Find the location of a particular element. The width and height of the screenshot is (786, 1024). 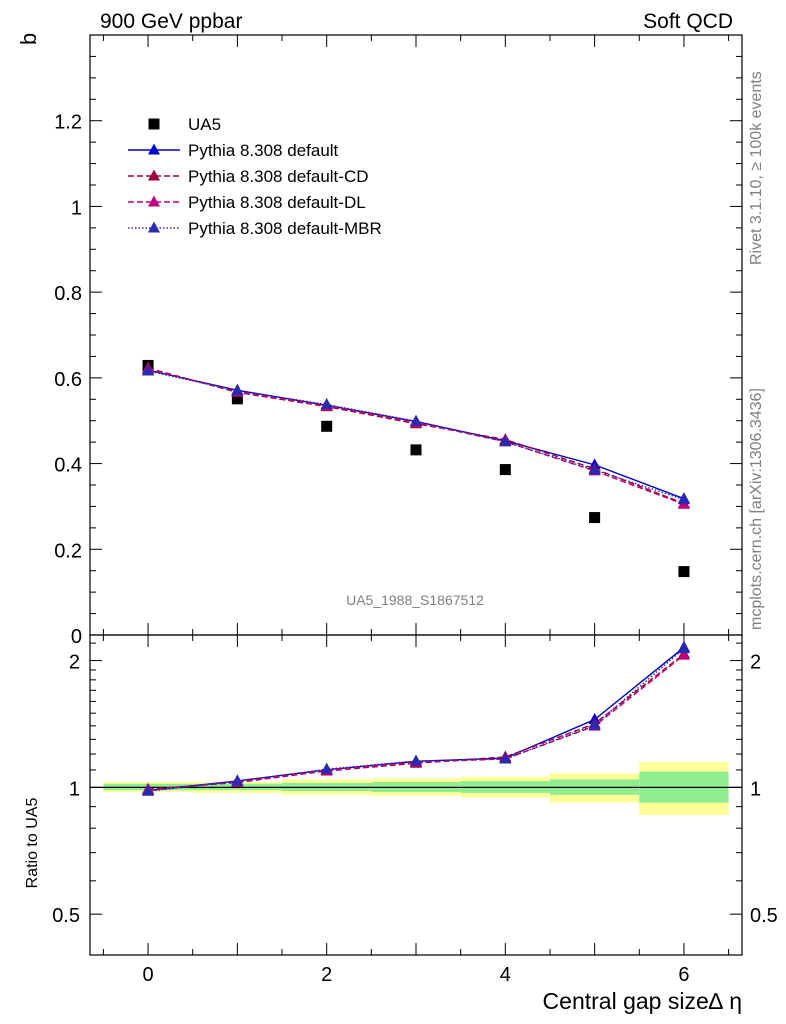

x-tick-label: 6 is located at coordinates (683, 975).